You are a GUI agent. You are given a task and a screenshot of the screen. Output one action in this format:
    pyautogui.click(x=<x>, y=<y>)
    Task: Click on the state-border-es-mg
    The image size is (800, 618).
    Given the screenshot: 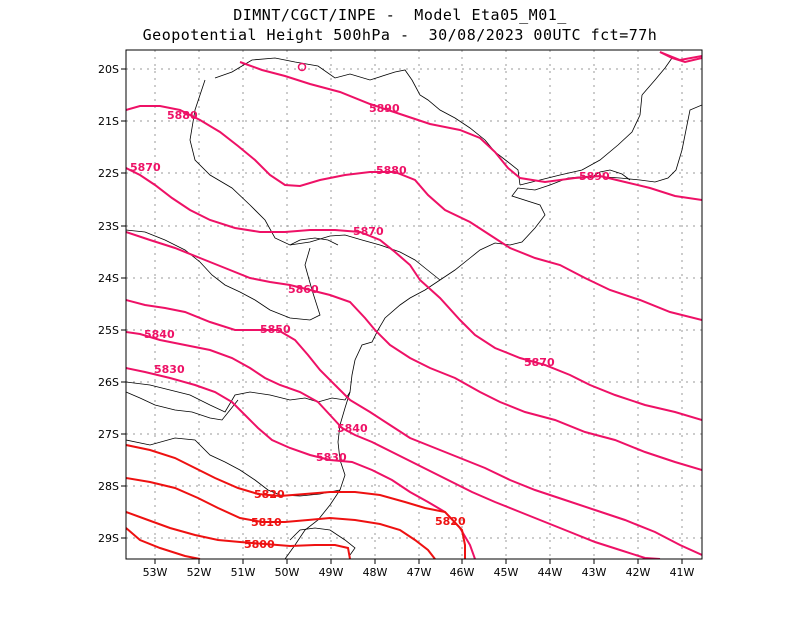 What is the action you would take?
    pyautogui.click(x=657, y=76)
    